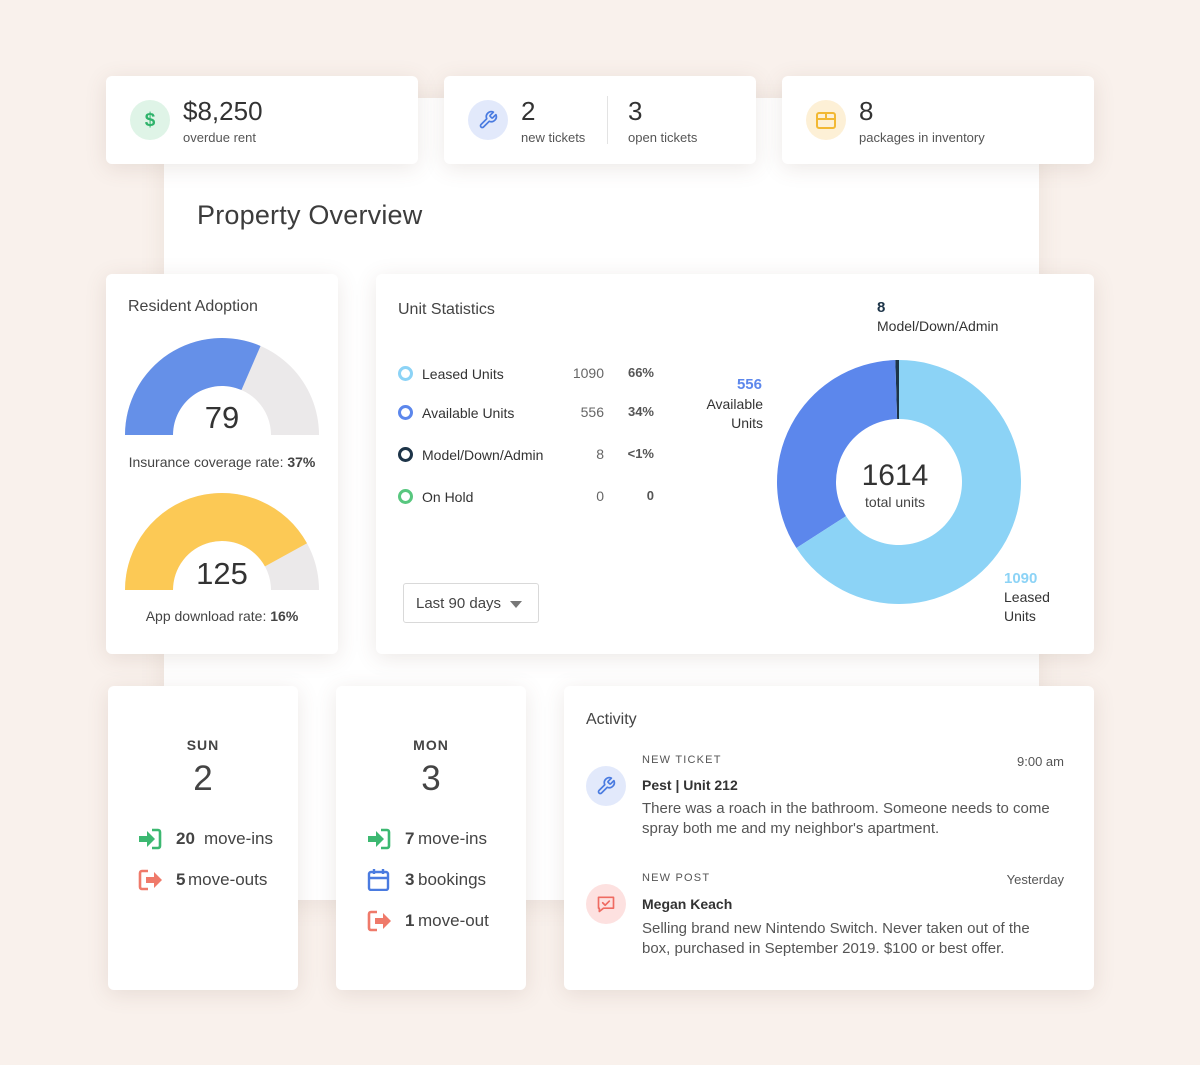 This screenshot has height=1065, width=1200. Describe the element at coordinates (607, 120) in the screenshot. I see `stat-divider` at that location.